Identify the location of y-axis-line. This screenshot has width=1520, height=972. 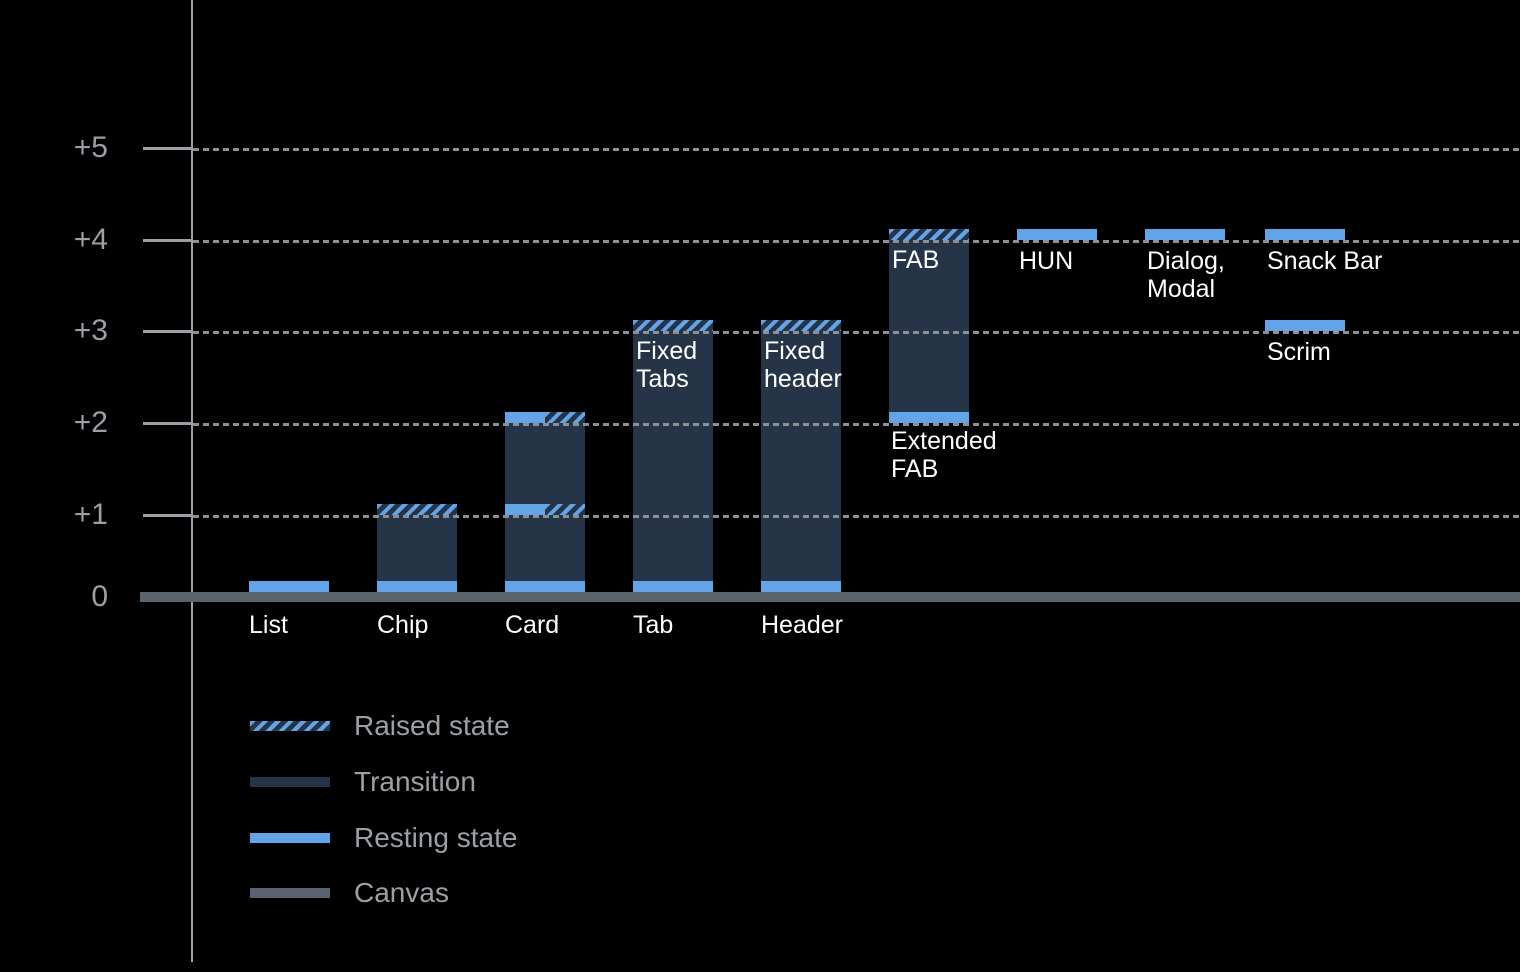
(192, 481).